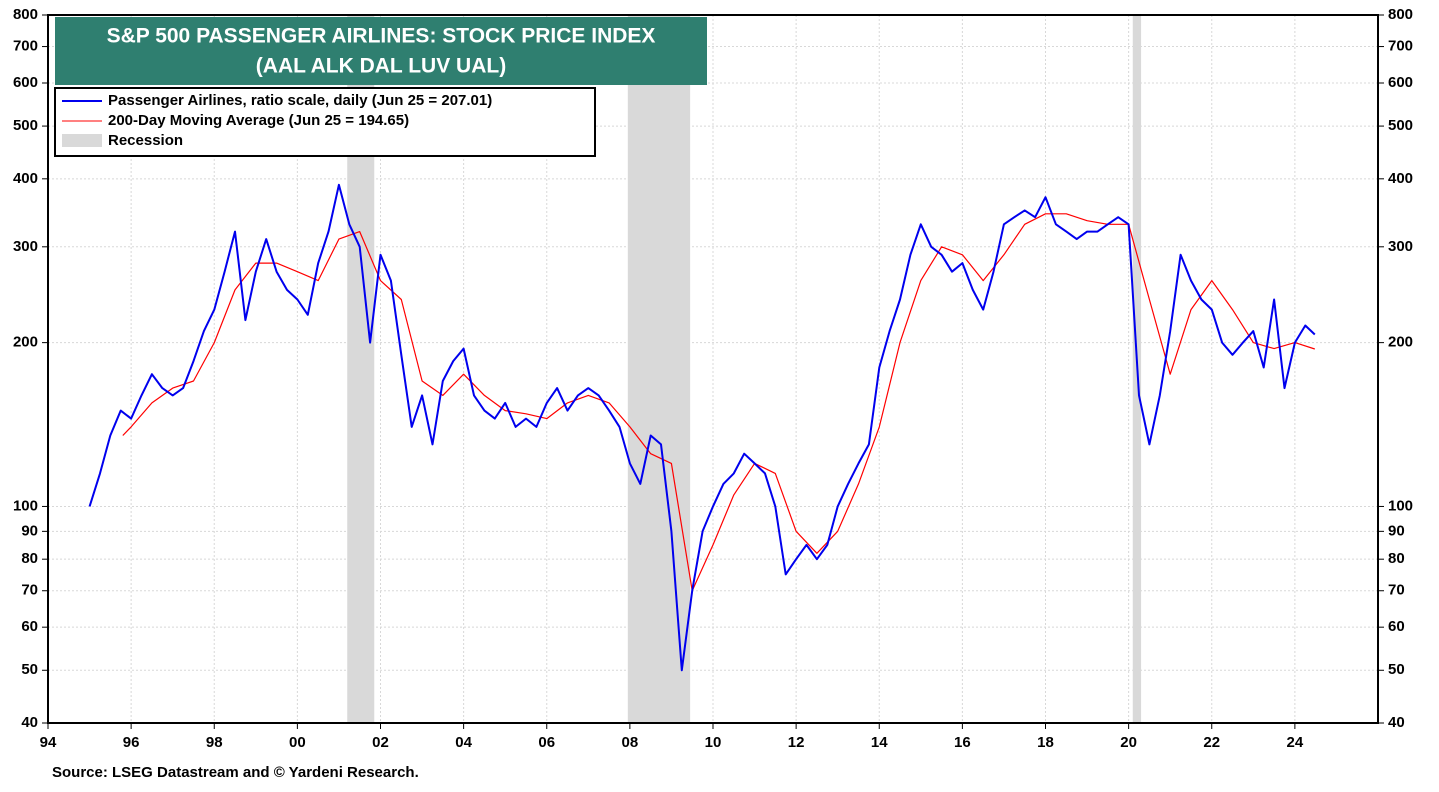 The image size is (1439, 792). What do you see at coordinates (29, 590) in the screenshot?
I see `y-tick-label: 70` at bounding box center [29, 590].